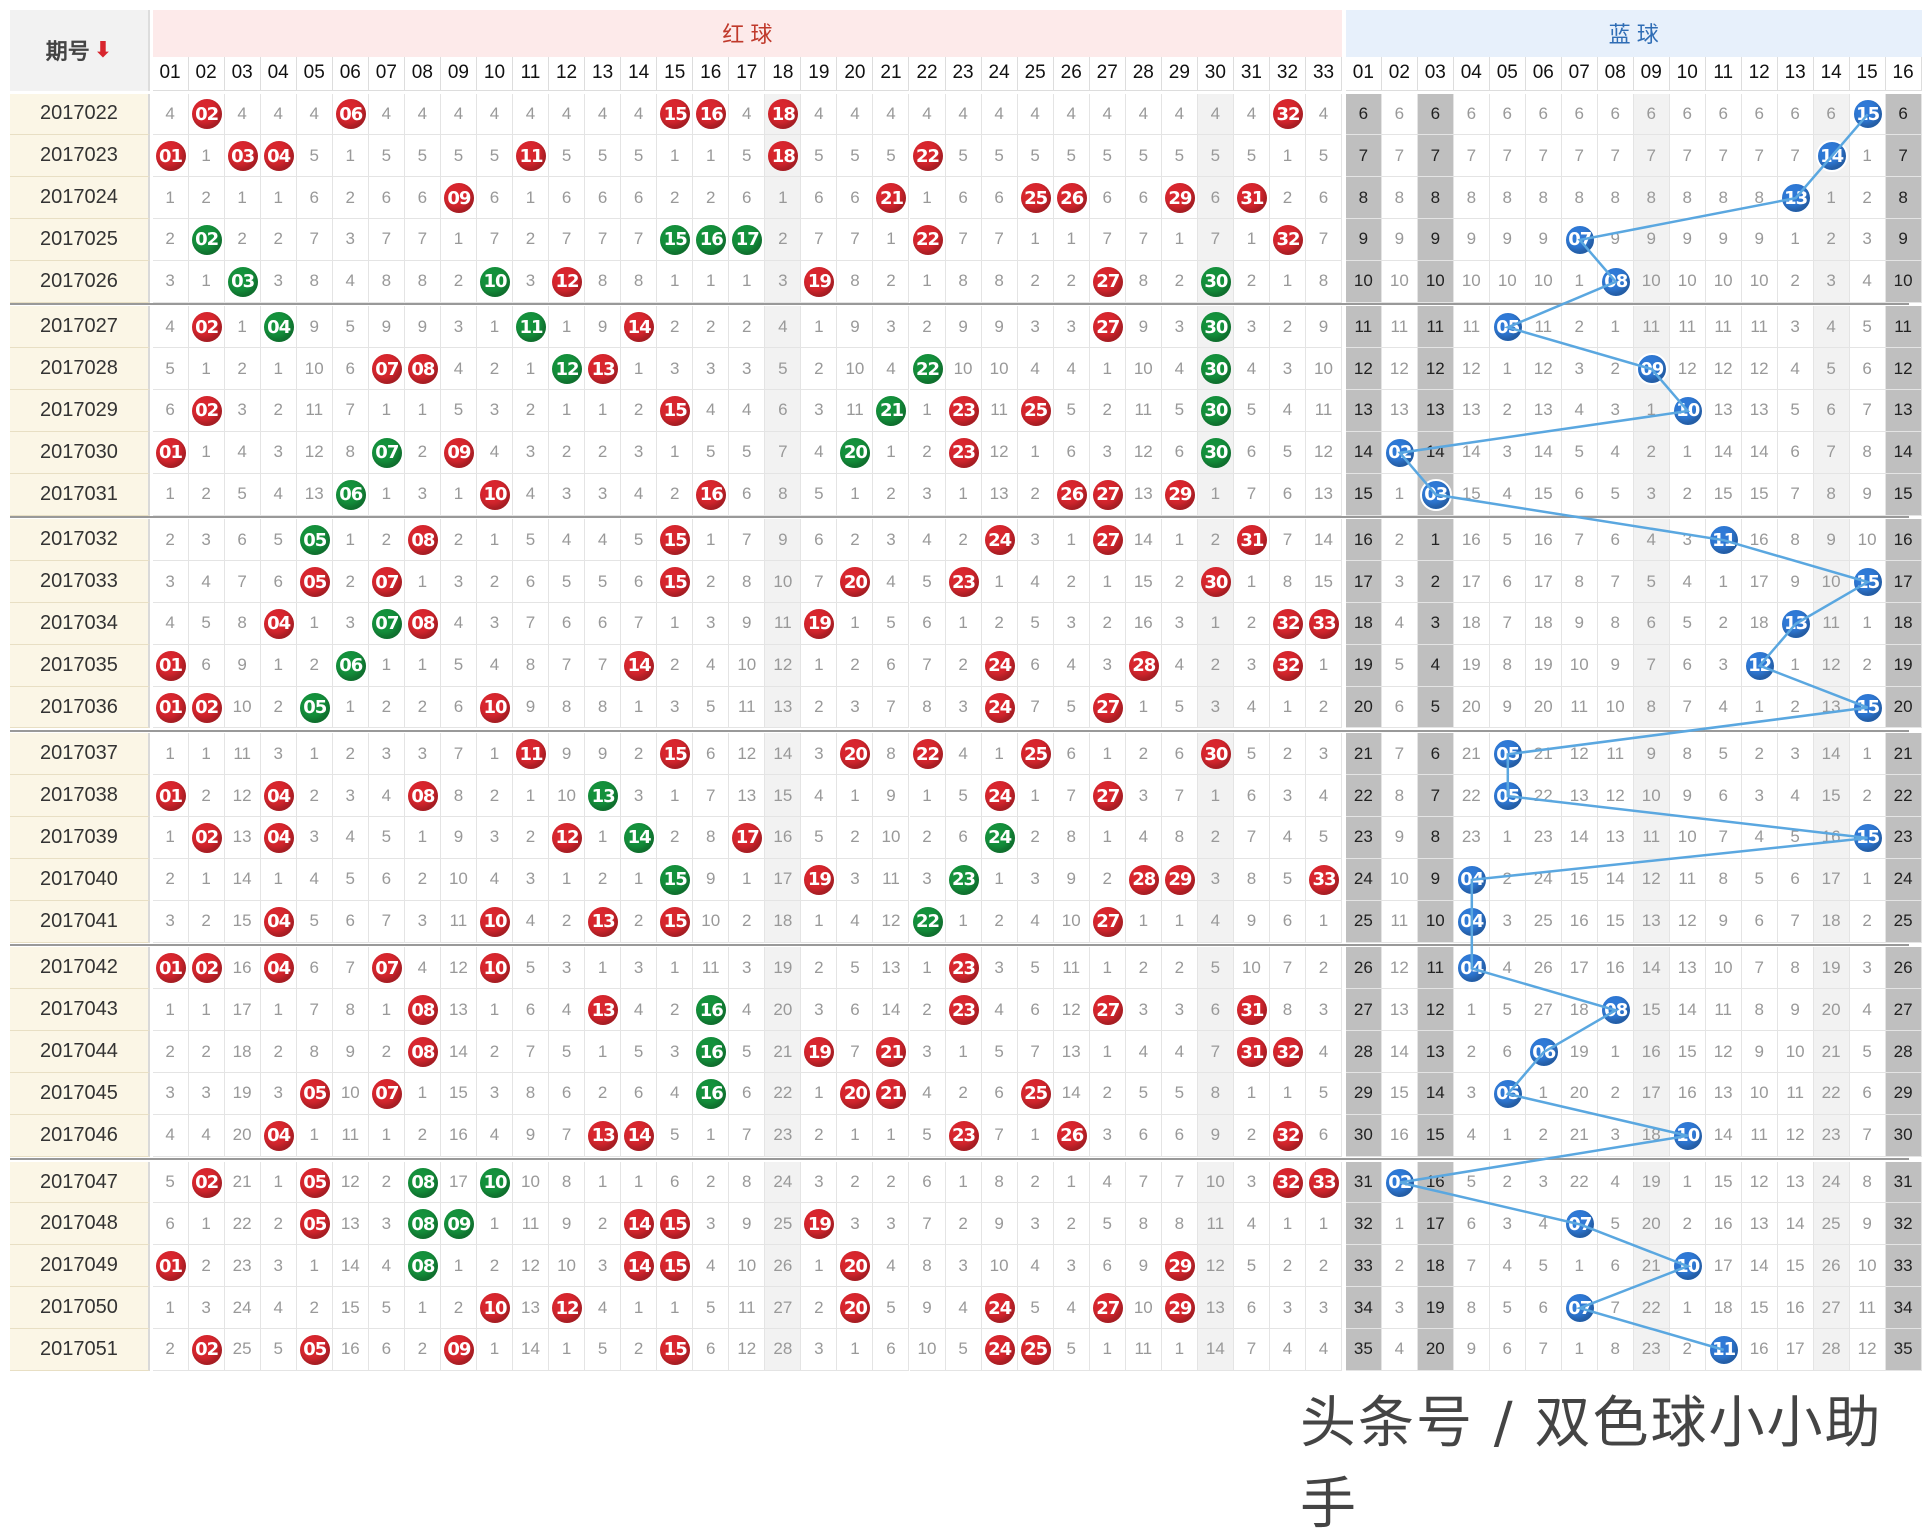 The height and width of the screenshot is (1540, 1929). I want to click on red-ball: 21, so click(891, 198).